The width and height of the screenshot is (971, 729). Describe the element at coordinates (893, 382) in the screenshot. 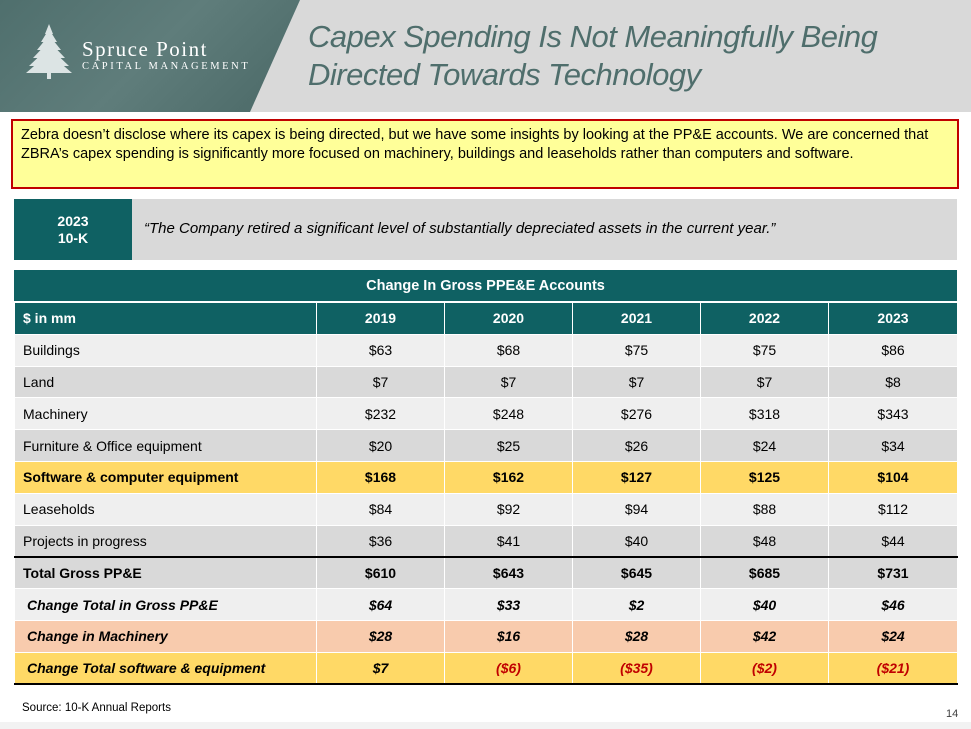

I see `cell-value: $8` at that location.